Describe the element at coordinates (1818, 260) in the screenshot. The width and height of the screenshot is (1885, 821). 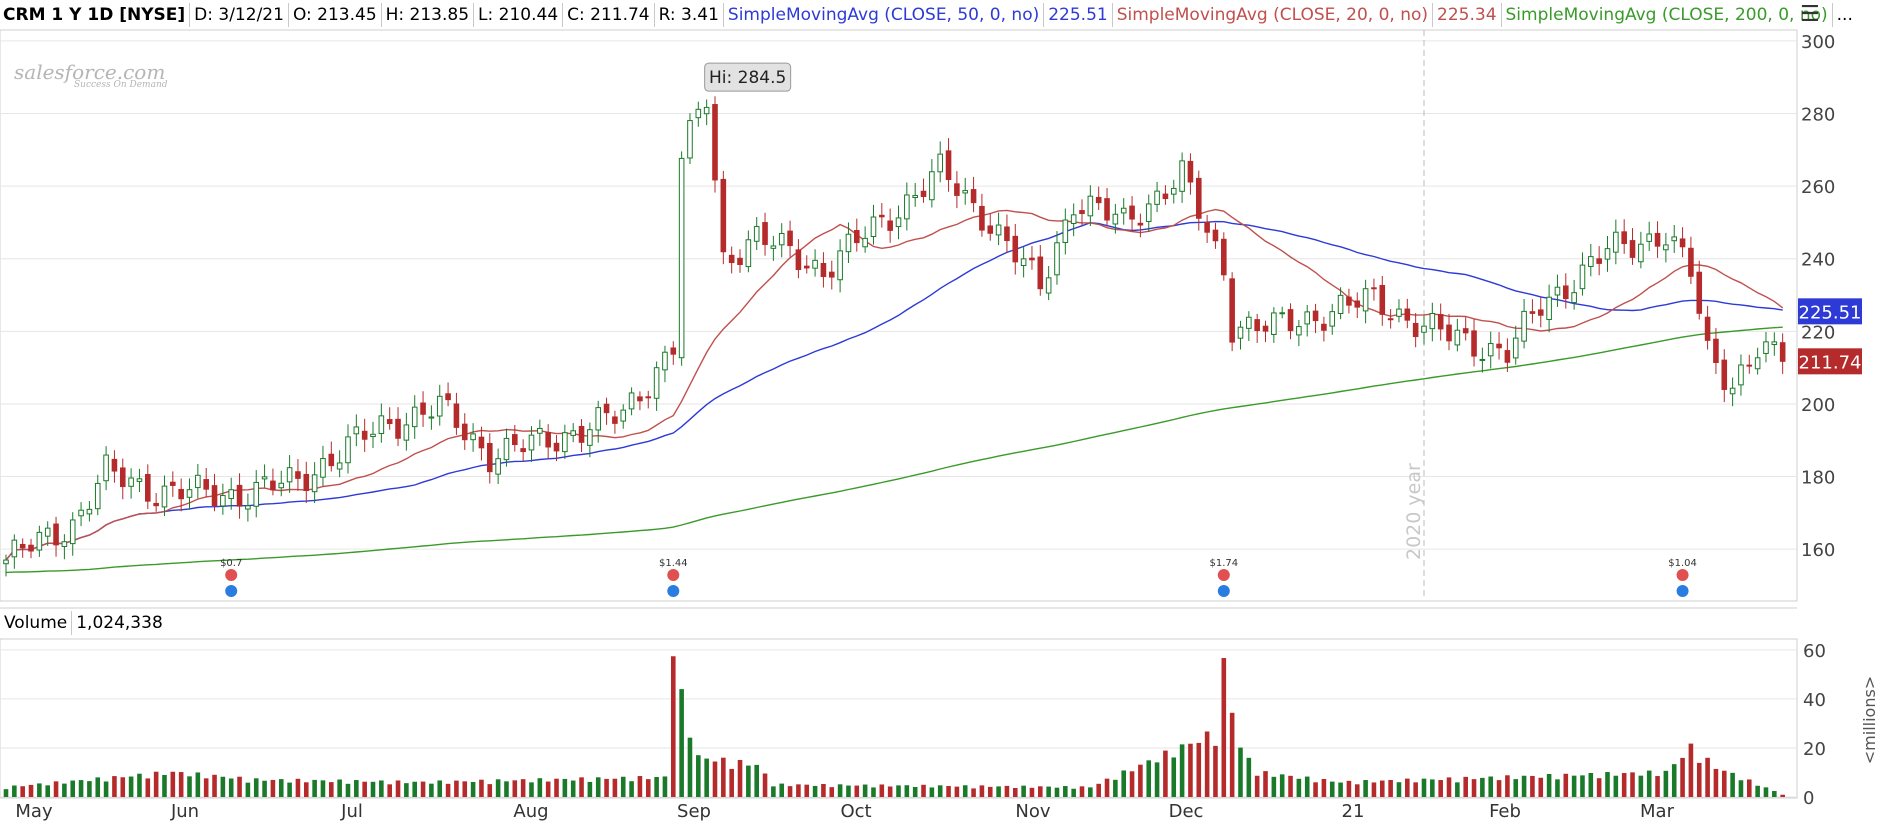
I see `price-tick-label: 240` at that location.